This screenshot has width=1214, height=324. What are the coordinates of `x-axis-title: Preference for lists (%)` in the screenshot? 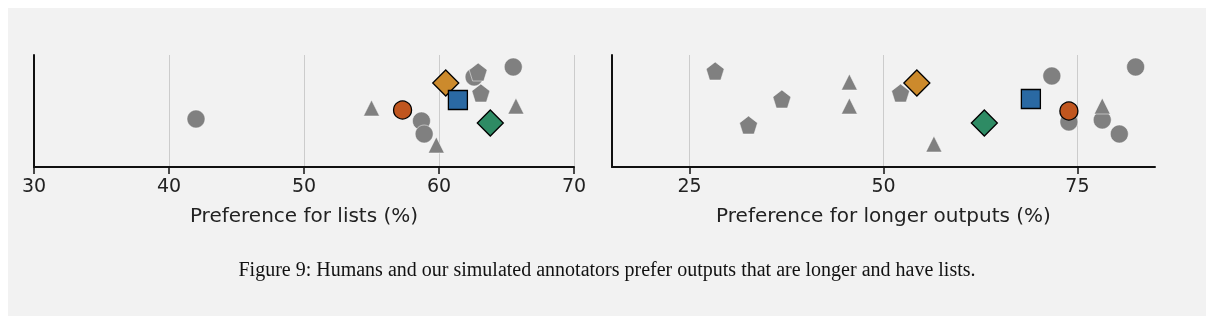 It's located at (304, 215).